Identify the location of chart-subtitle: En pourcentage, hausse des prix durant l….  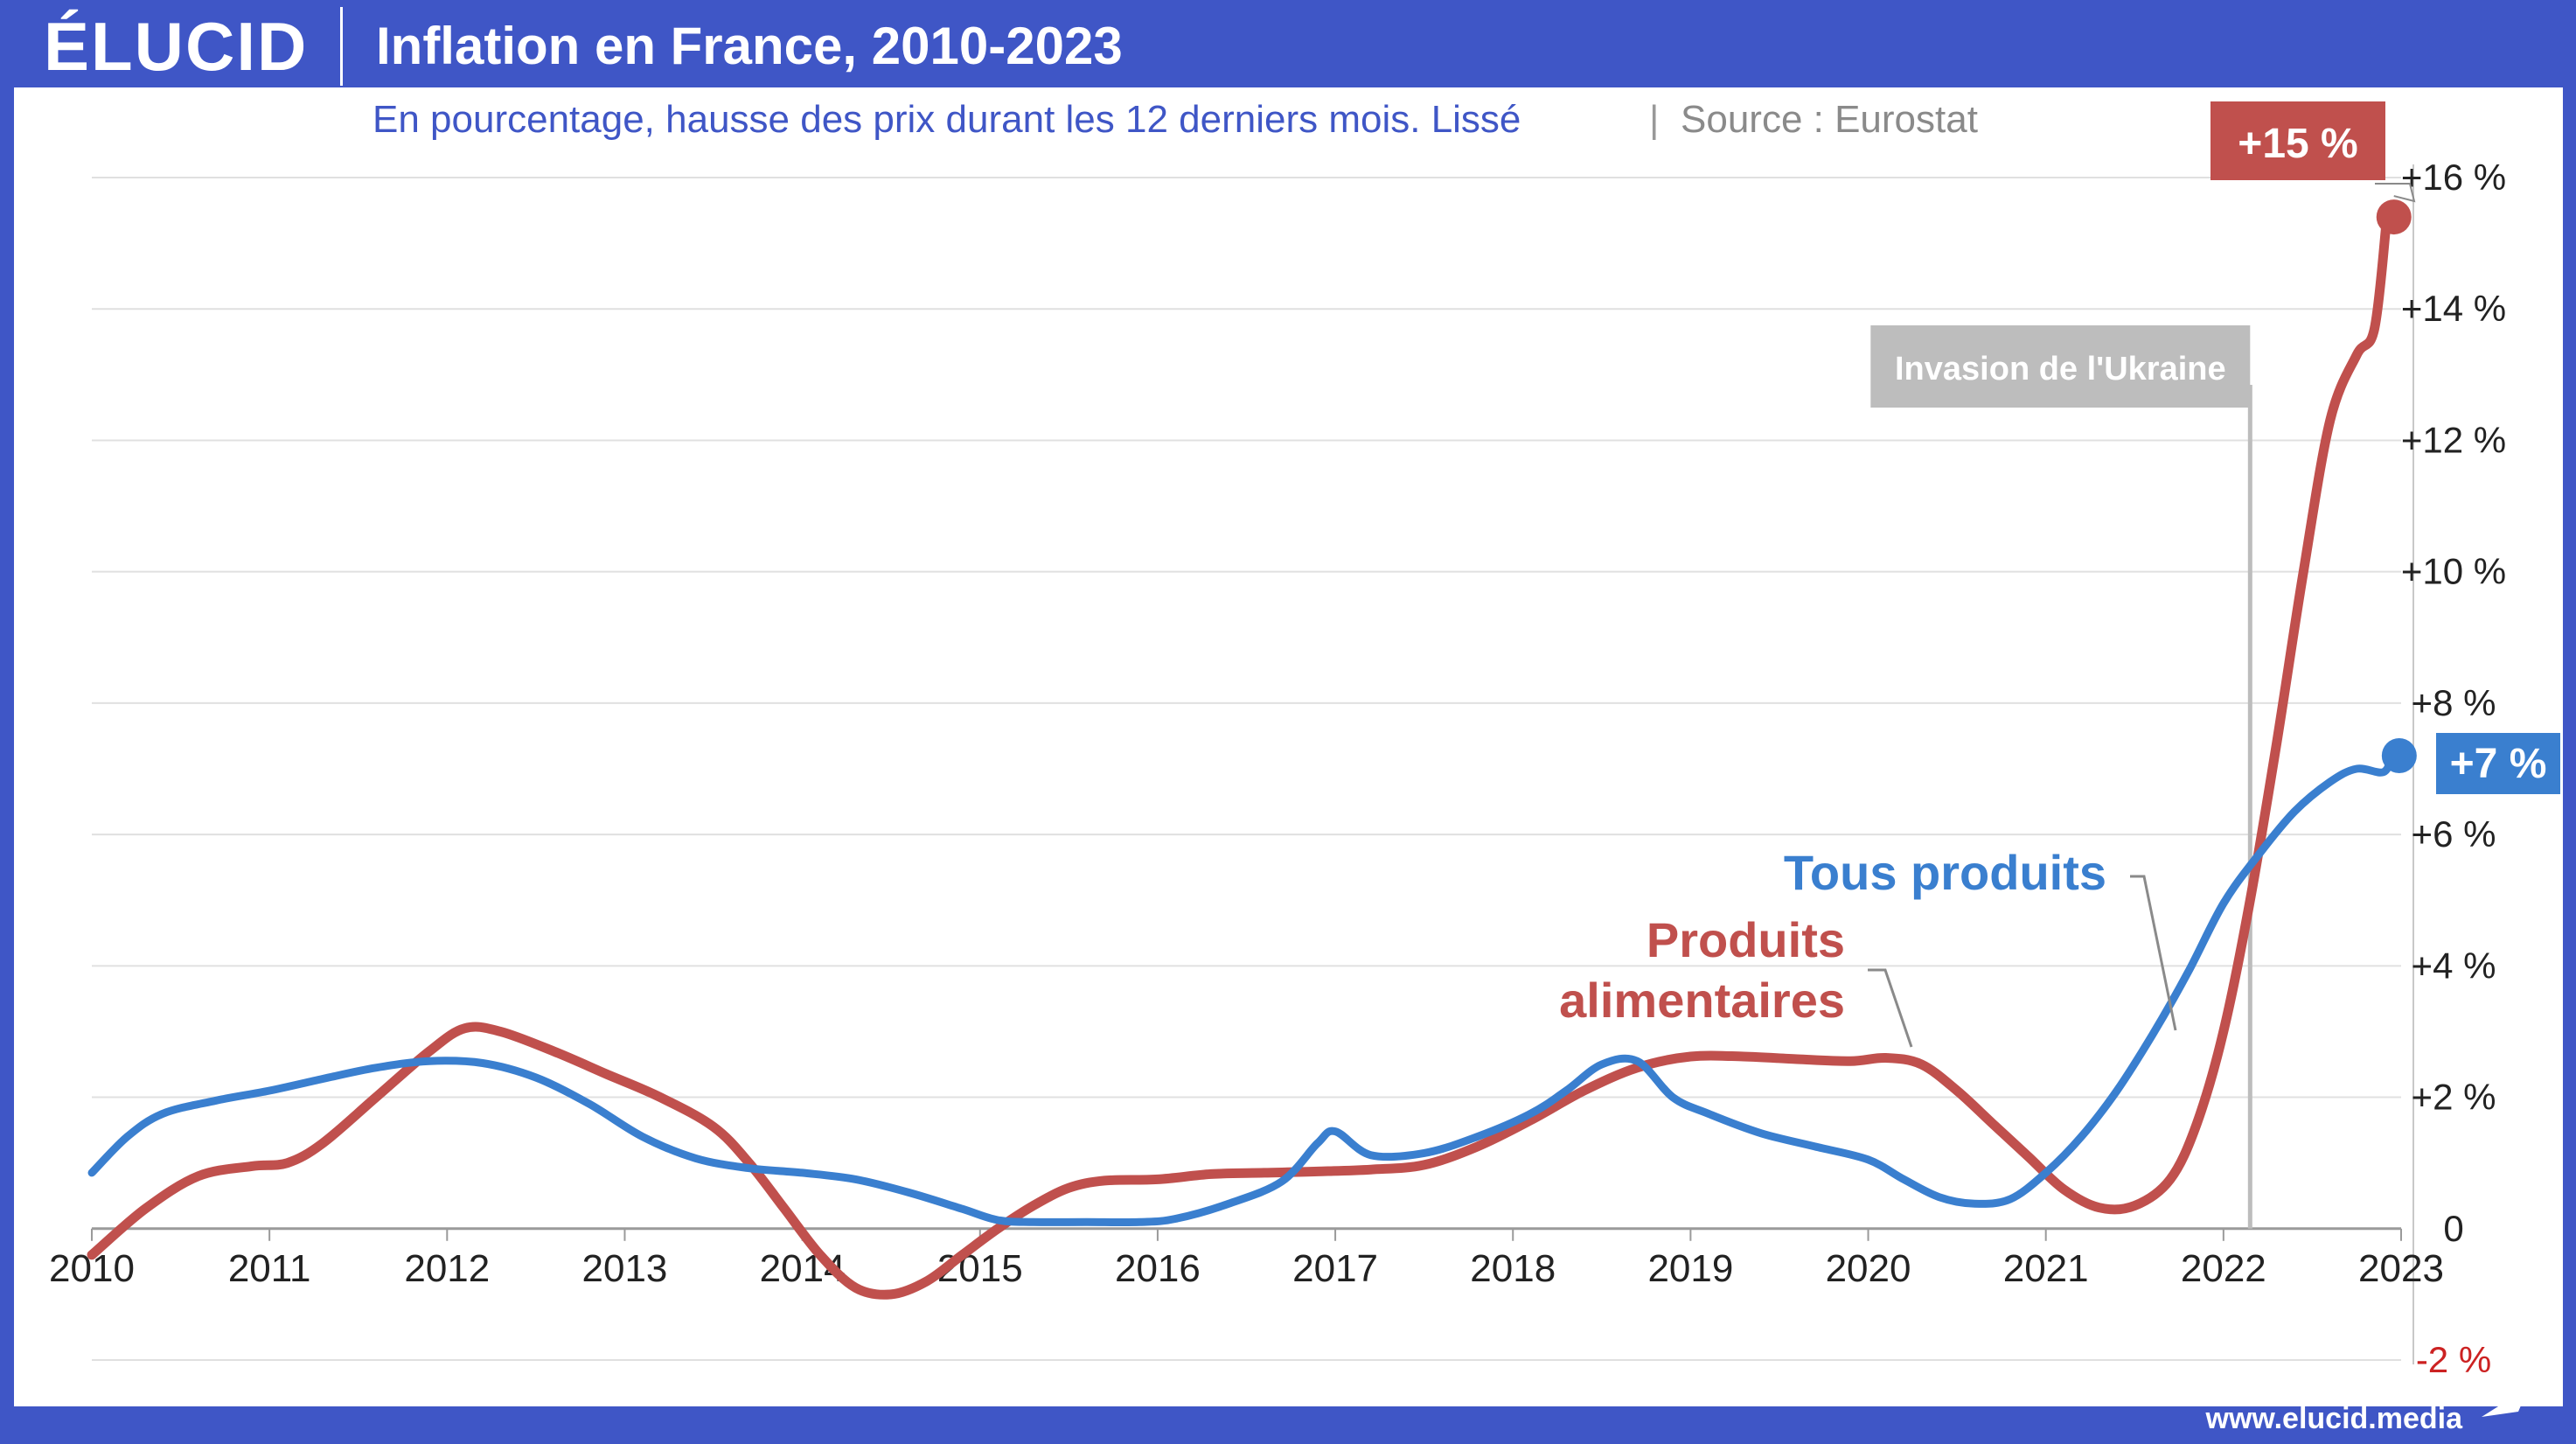
(946, 119).